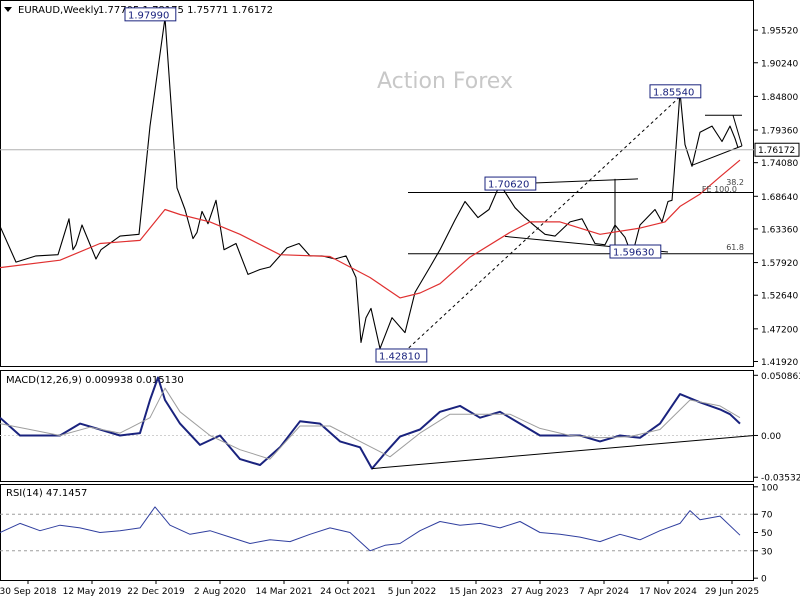  What do you see at coordinates (476, 592) in the screenshot?
I see `x-tick-label: 15 Jan 2023` at bounding box center [476, 592].